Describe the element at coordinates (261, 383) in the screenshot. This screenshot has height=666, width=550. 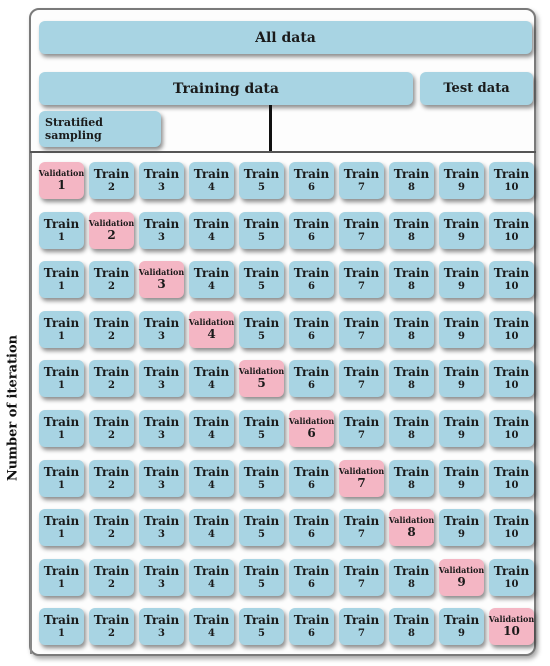
I see `fold-number: 5` at that location.